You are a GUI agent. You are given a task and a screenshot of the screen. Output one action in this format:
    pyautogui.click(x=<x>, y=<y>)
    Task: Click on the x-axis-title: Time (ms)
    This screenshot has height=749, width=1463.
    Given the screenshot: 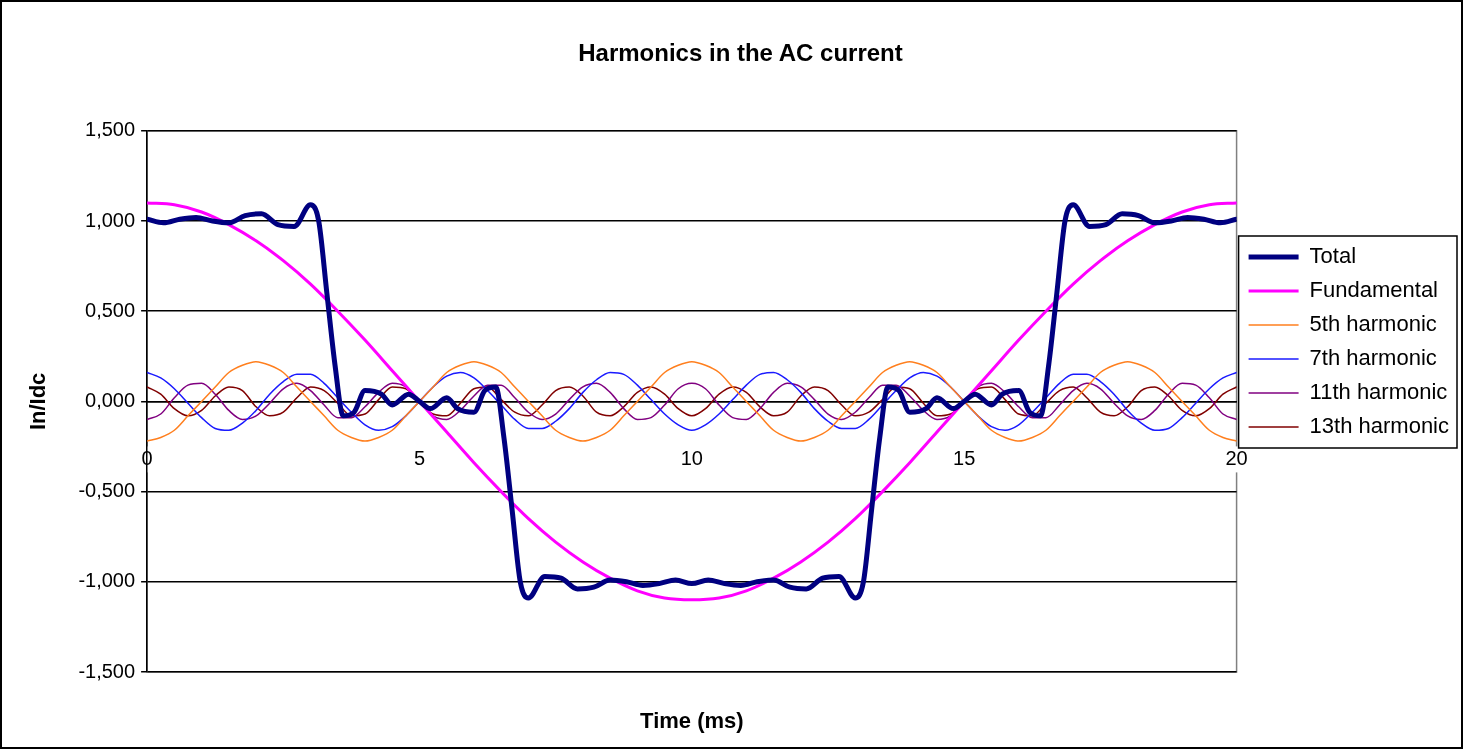 What is the action you would take?
    pyautogui.click(x=692, y=721)
    